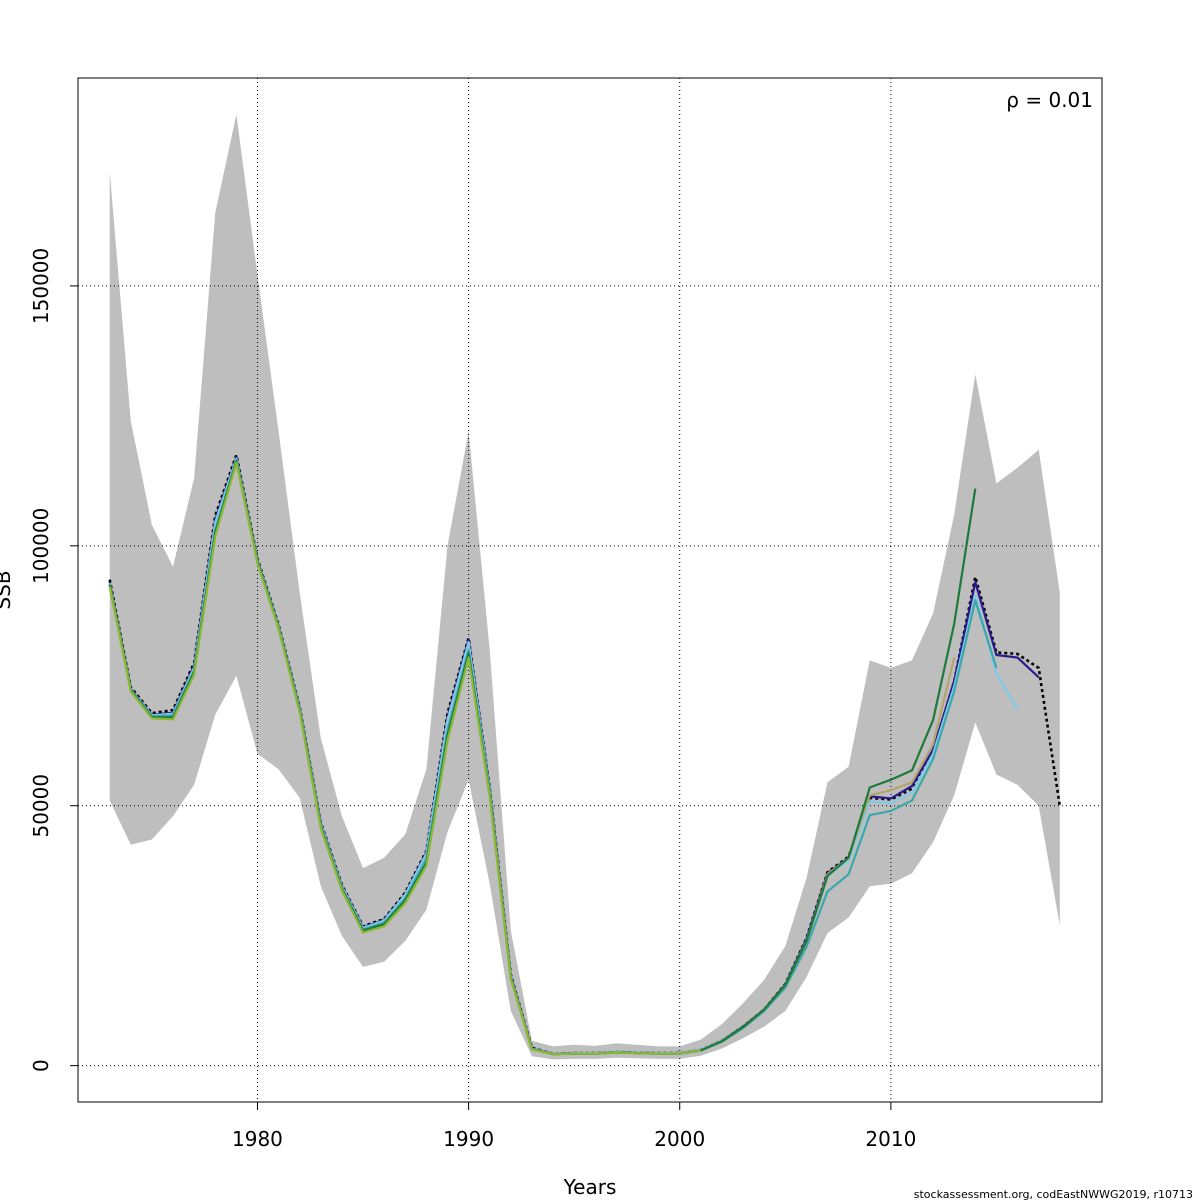 This screenshot has width=1200, height=1200. What do you see at coordinates (1049, 100) in the screenshot?
I see `rho-annotation: ρ = 0.01` at bounding box center [1049, 100].